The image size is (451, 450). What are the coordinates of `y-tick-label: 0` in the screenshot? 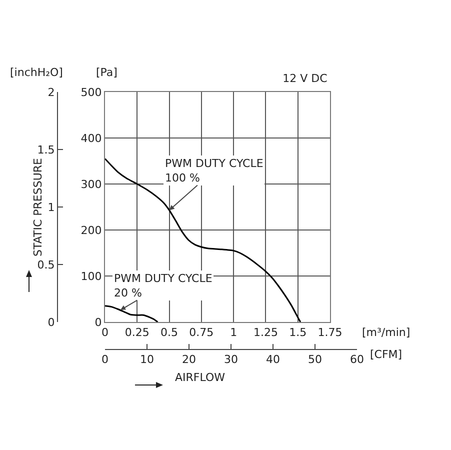 It's located at (98, 322).